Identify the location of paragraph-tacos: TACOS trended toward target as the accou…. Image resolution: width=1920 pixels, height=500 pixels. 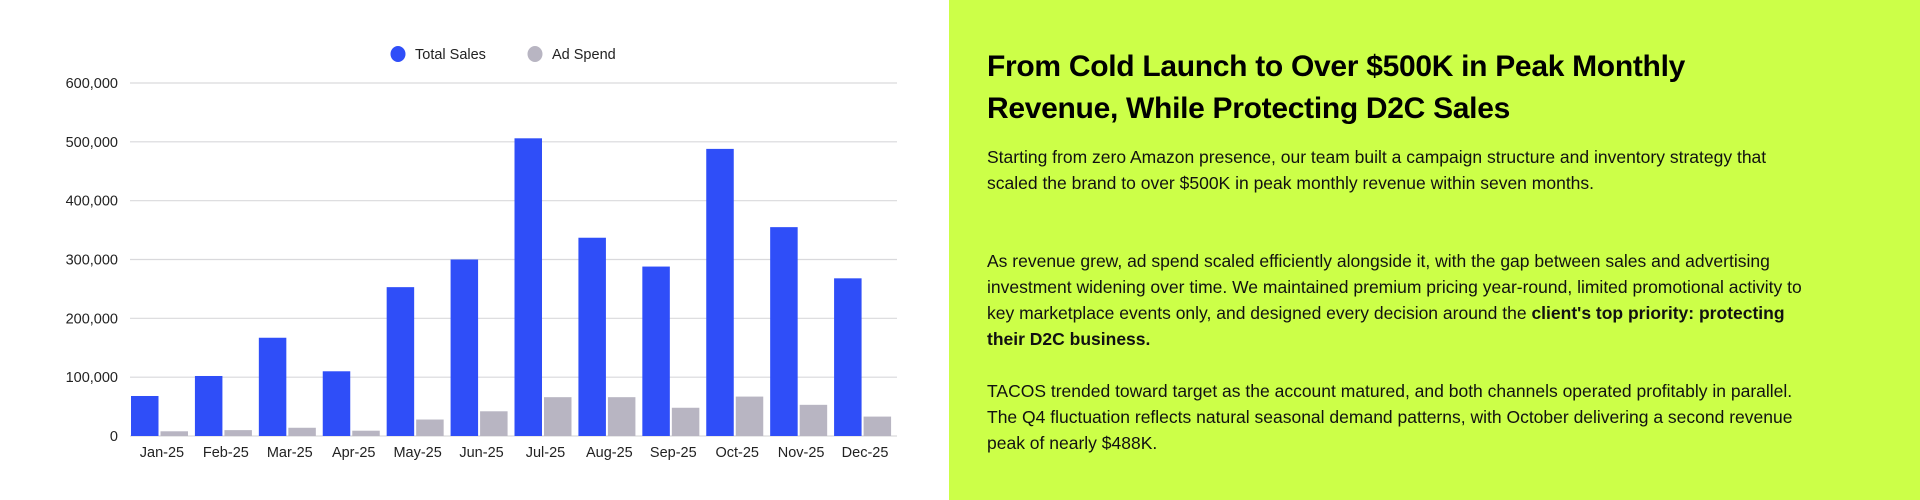
(1390, 417).